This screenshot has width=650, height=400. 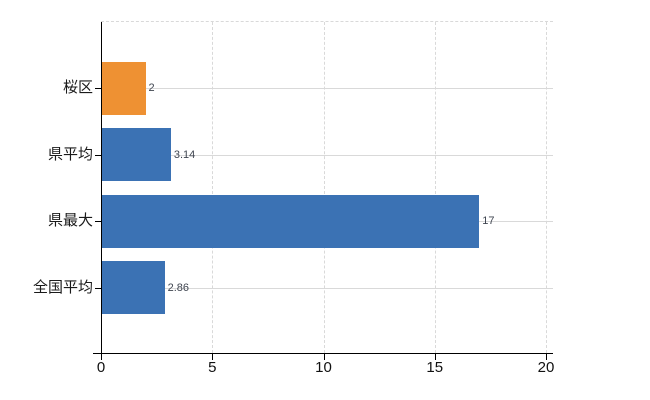 I want to click on x-axis-line, so click(x=323, y=353).